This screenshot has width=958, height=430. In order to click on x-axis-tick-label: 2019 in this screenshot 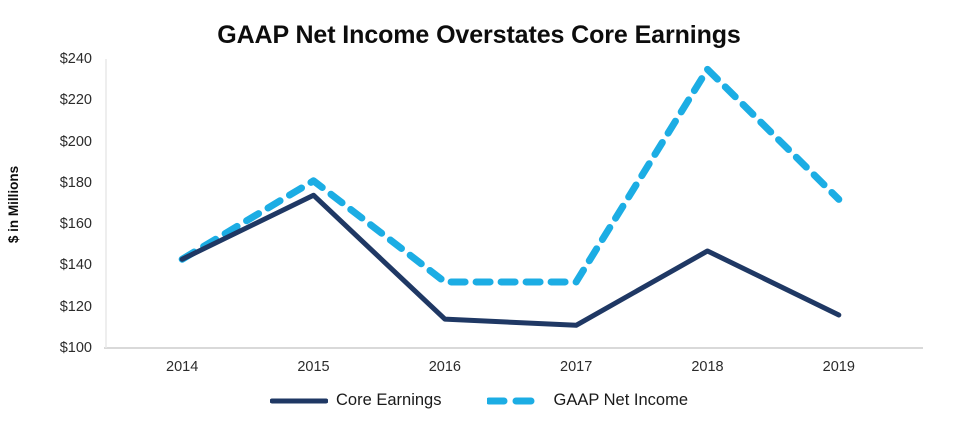, I will do `click(838, 367)`.